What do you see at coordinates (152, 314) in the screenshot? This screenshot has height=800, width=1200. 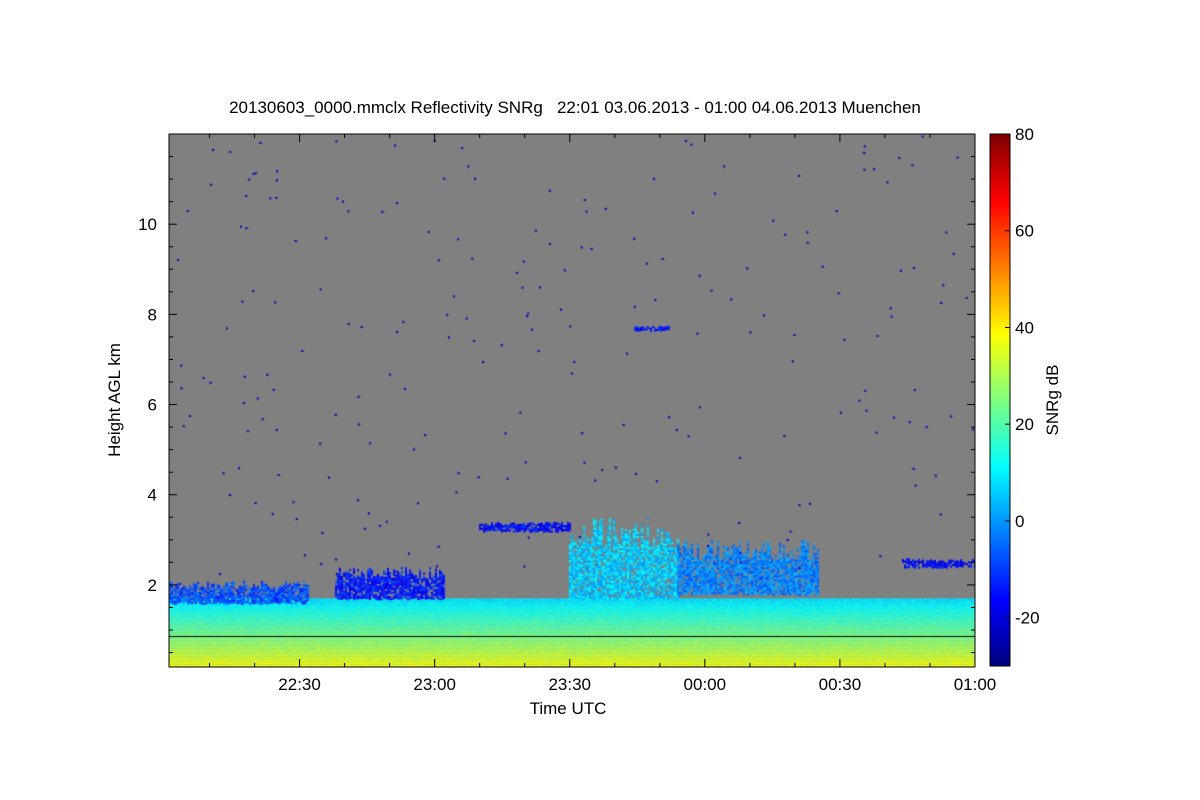 I see `y-tick-label: 8` at bounding box center [152, 314].